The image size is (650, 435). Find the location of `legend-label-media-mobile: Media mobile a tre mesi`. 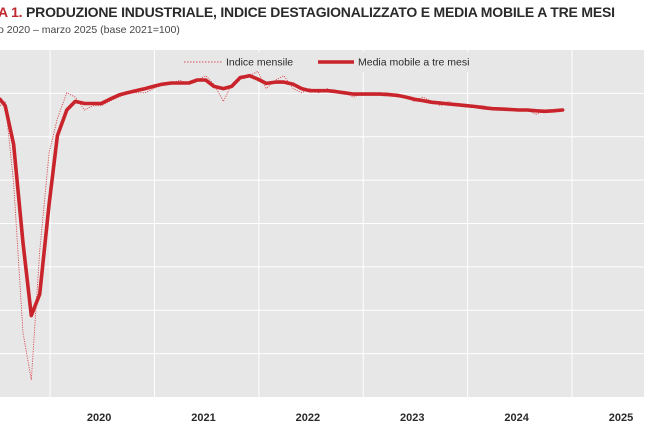

legend-label-media-mobile: Media mobile a tre mesi is located at coordinates (413, 63).